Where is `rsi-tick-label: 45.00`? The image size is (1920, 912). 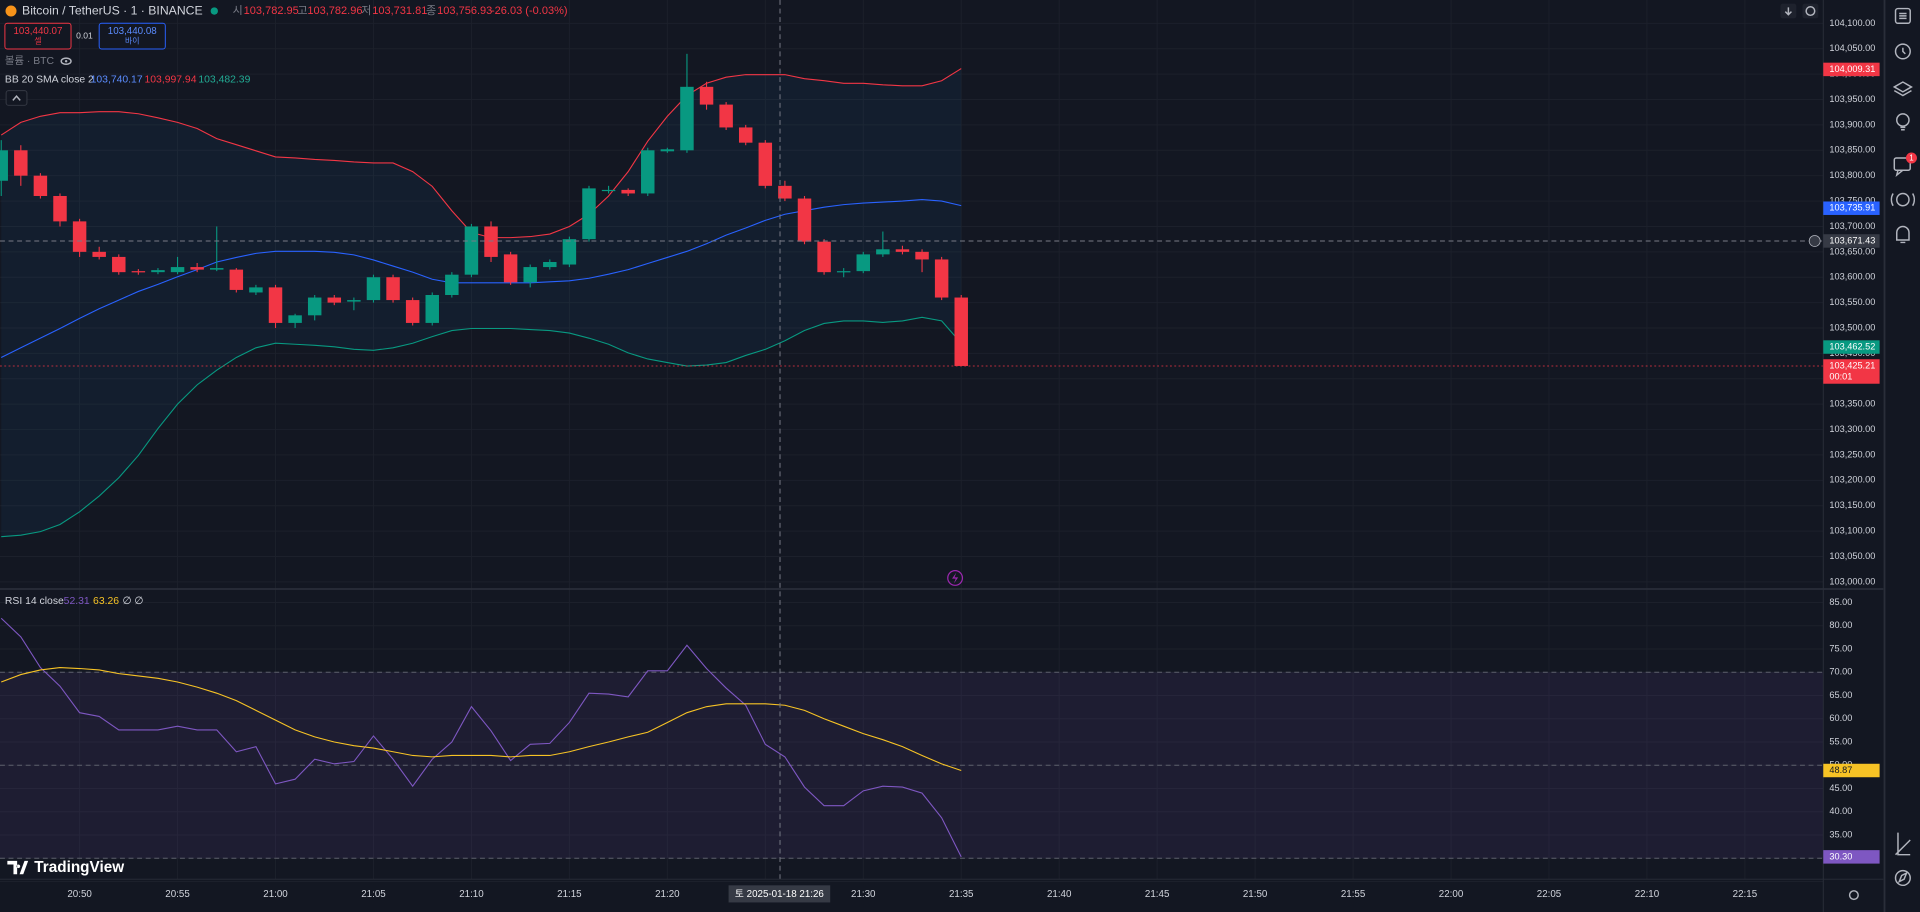 rsi-tick-label: 45.00 is located at coordinates (1840, 788).